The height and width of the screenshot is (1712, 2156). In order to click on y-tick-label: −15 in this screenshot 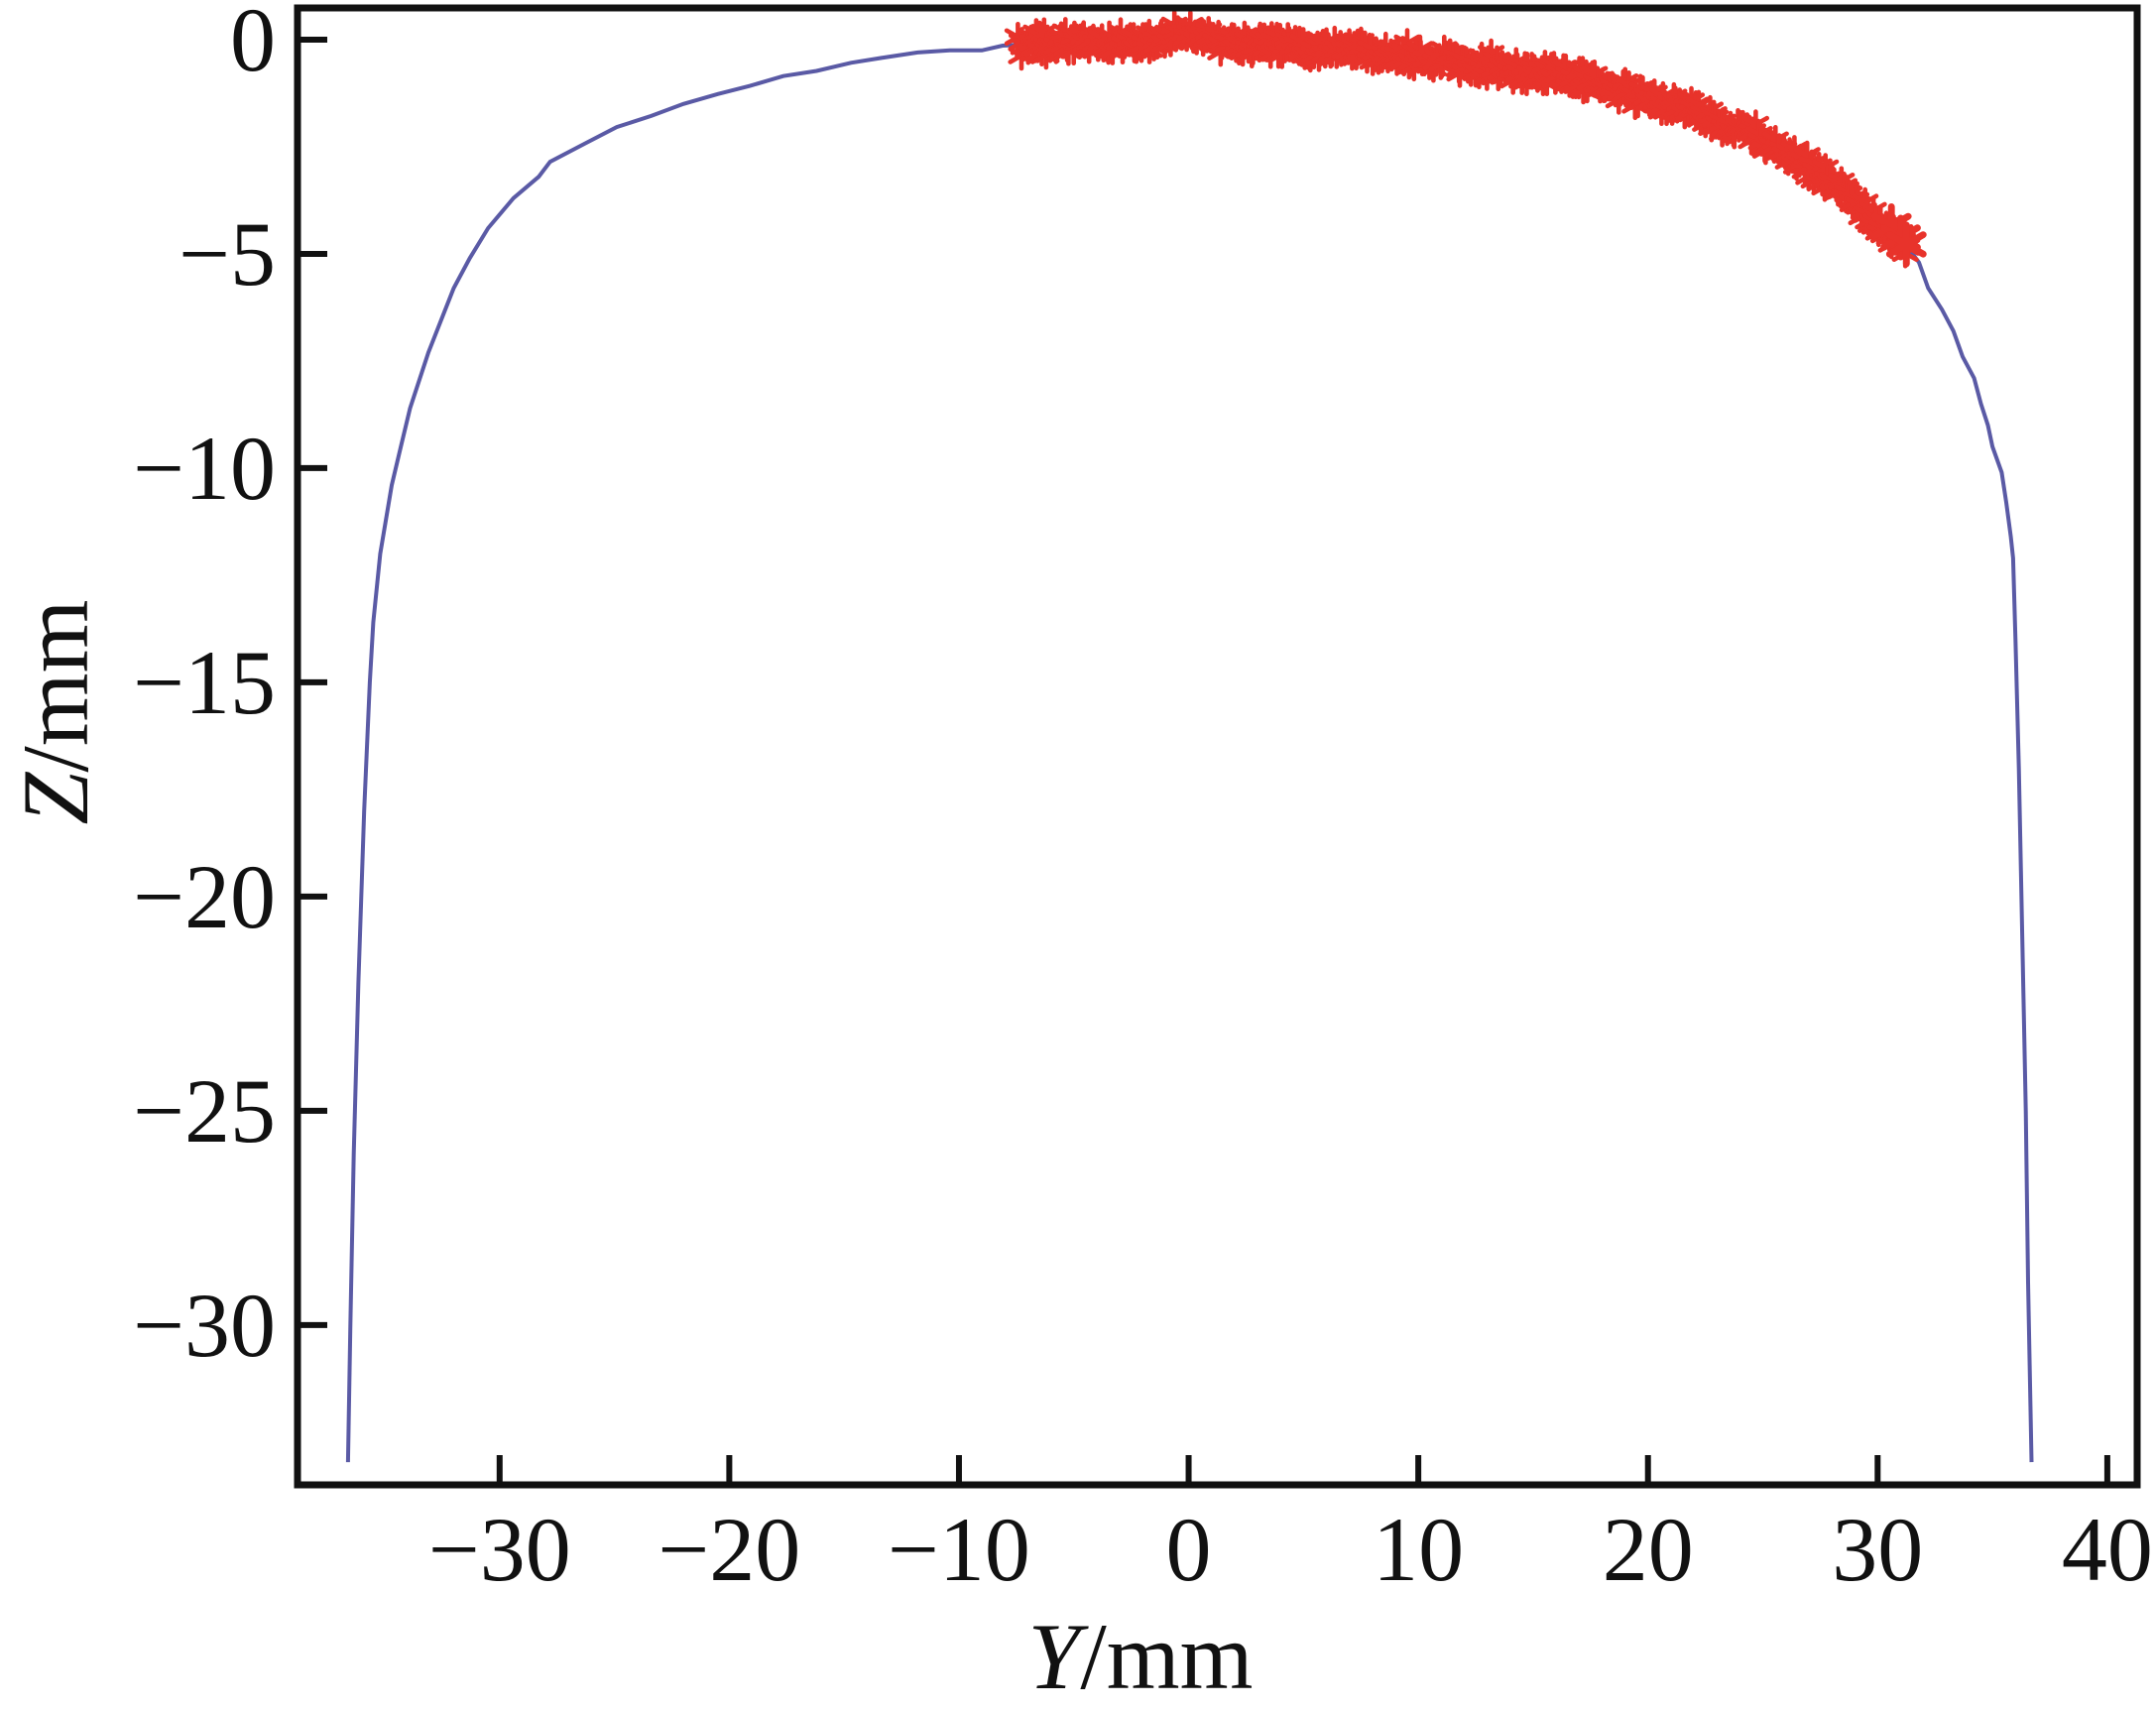, I will do `click(204, 682)`.